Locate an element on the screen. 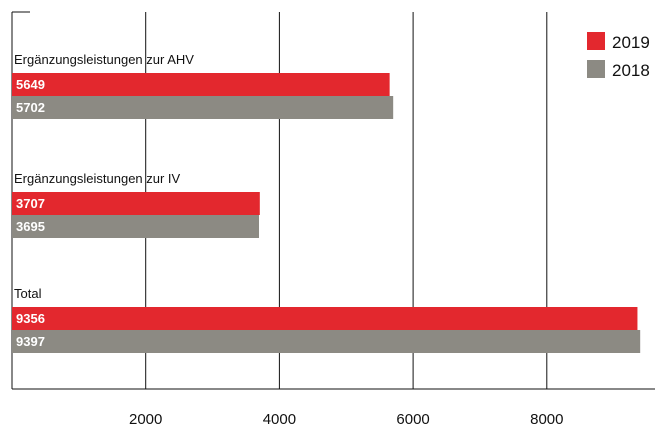  bar-value-label: 3707 is located at coordinates (30, 203).